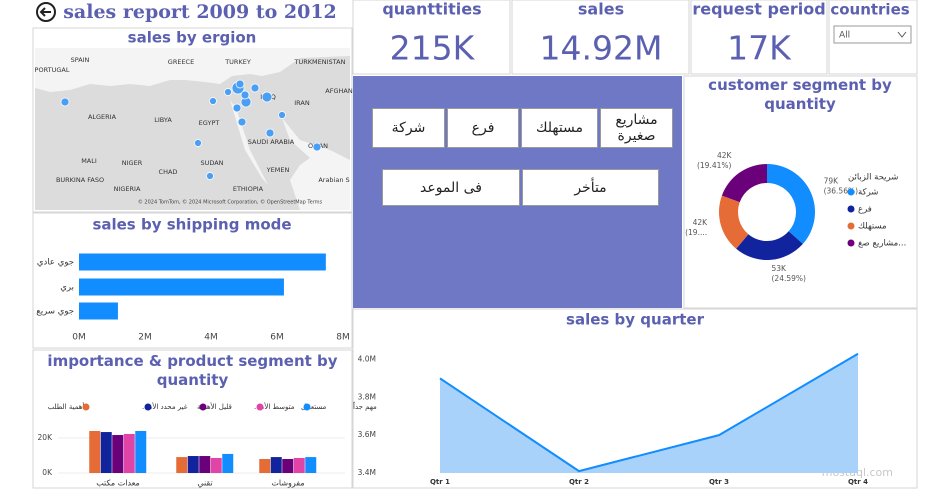 The width and height of the screenshot is (948, 489). What do you see at coordinates (601, 48) in the screenshot?
I see `kpi-value: 14.92M` at bounding box center [601, 48].